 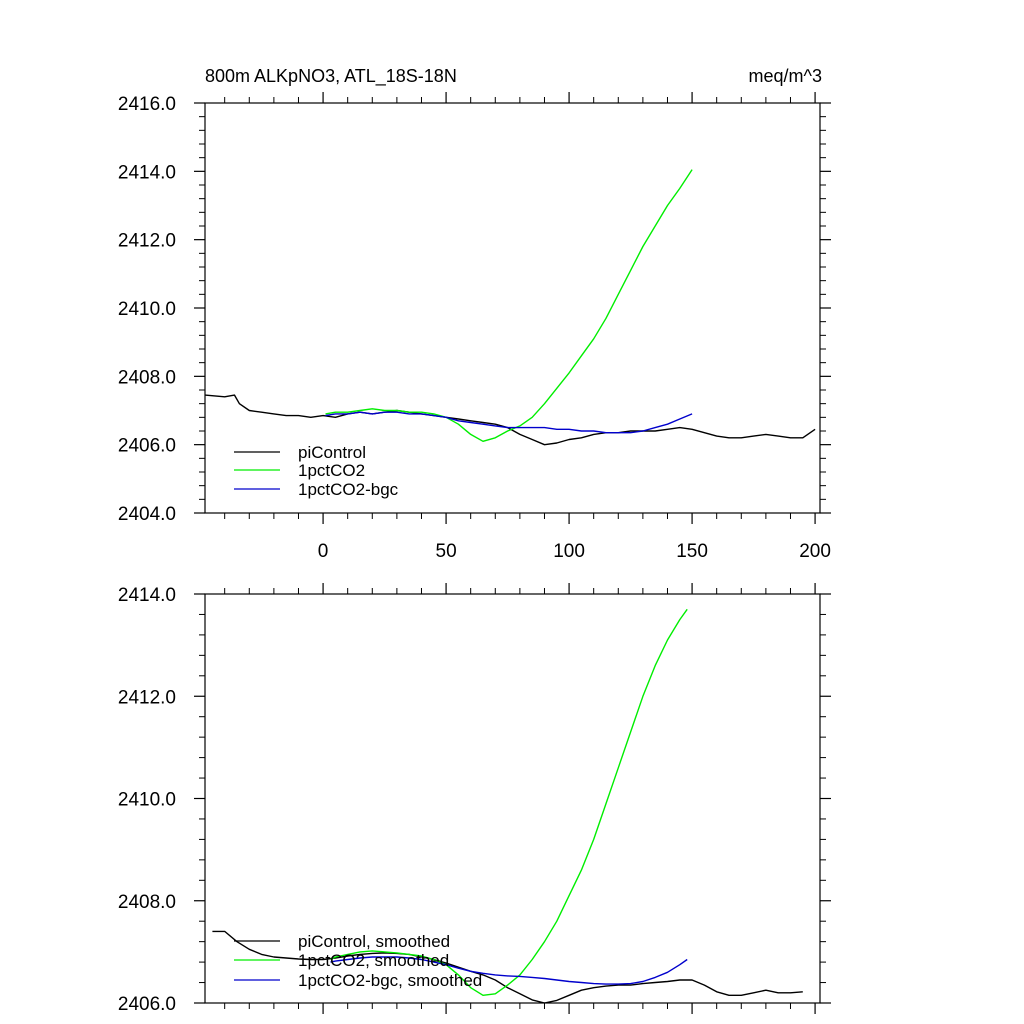 What do you see at coordinates (331, 470) in the screenshot?
I see `legend-label-1pctco2: 1pctCO2` at bounding box center [331, 470].